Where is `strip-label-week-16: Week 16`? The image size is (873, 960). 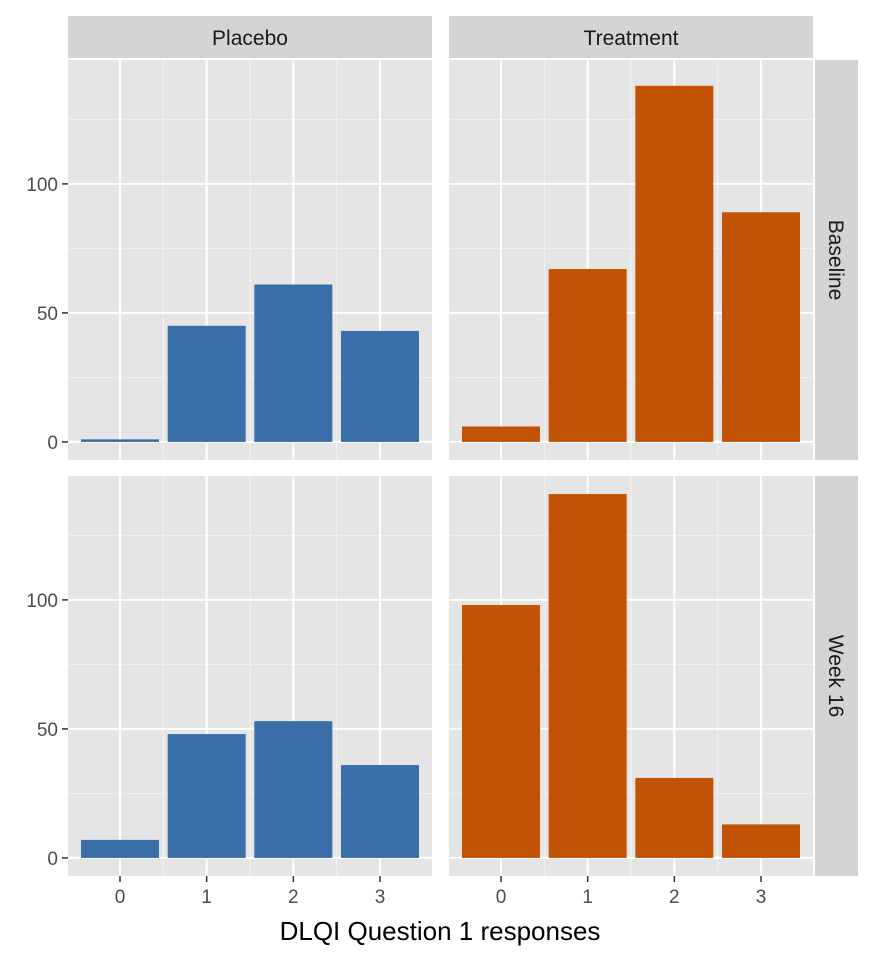
strip-label-week-16: Week 16 is located at coordinates (835, 676).